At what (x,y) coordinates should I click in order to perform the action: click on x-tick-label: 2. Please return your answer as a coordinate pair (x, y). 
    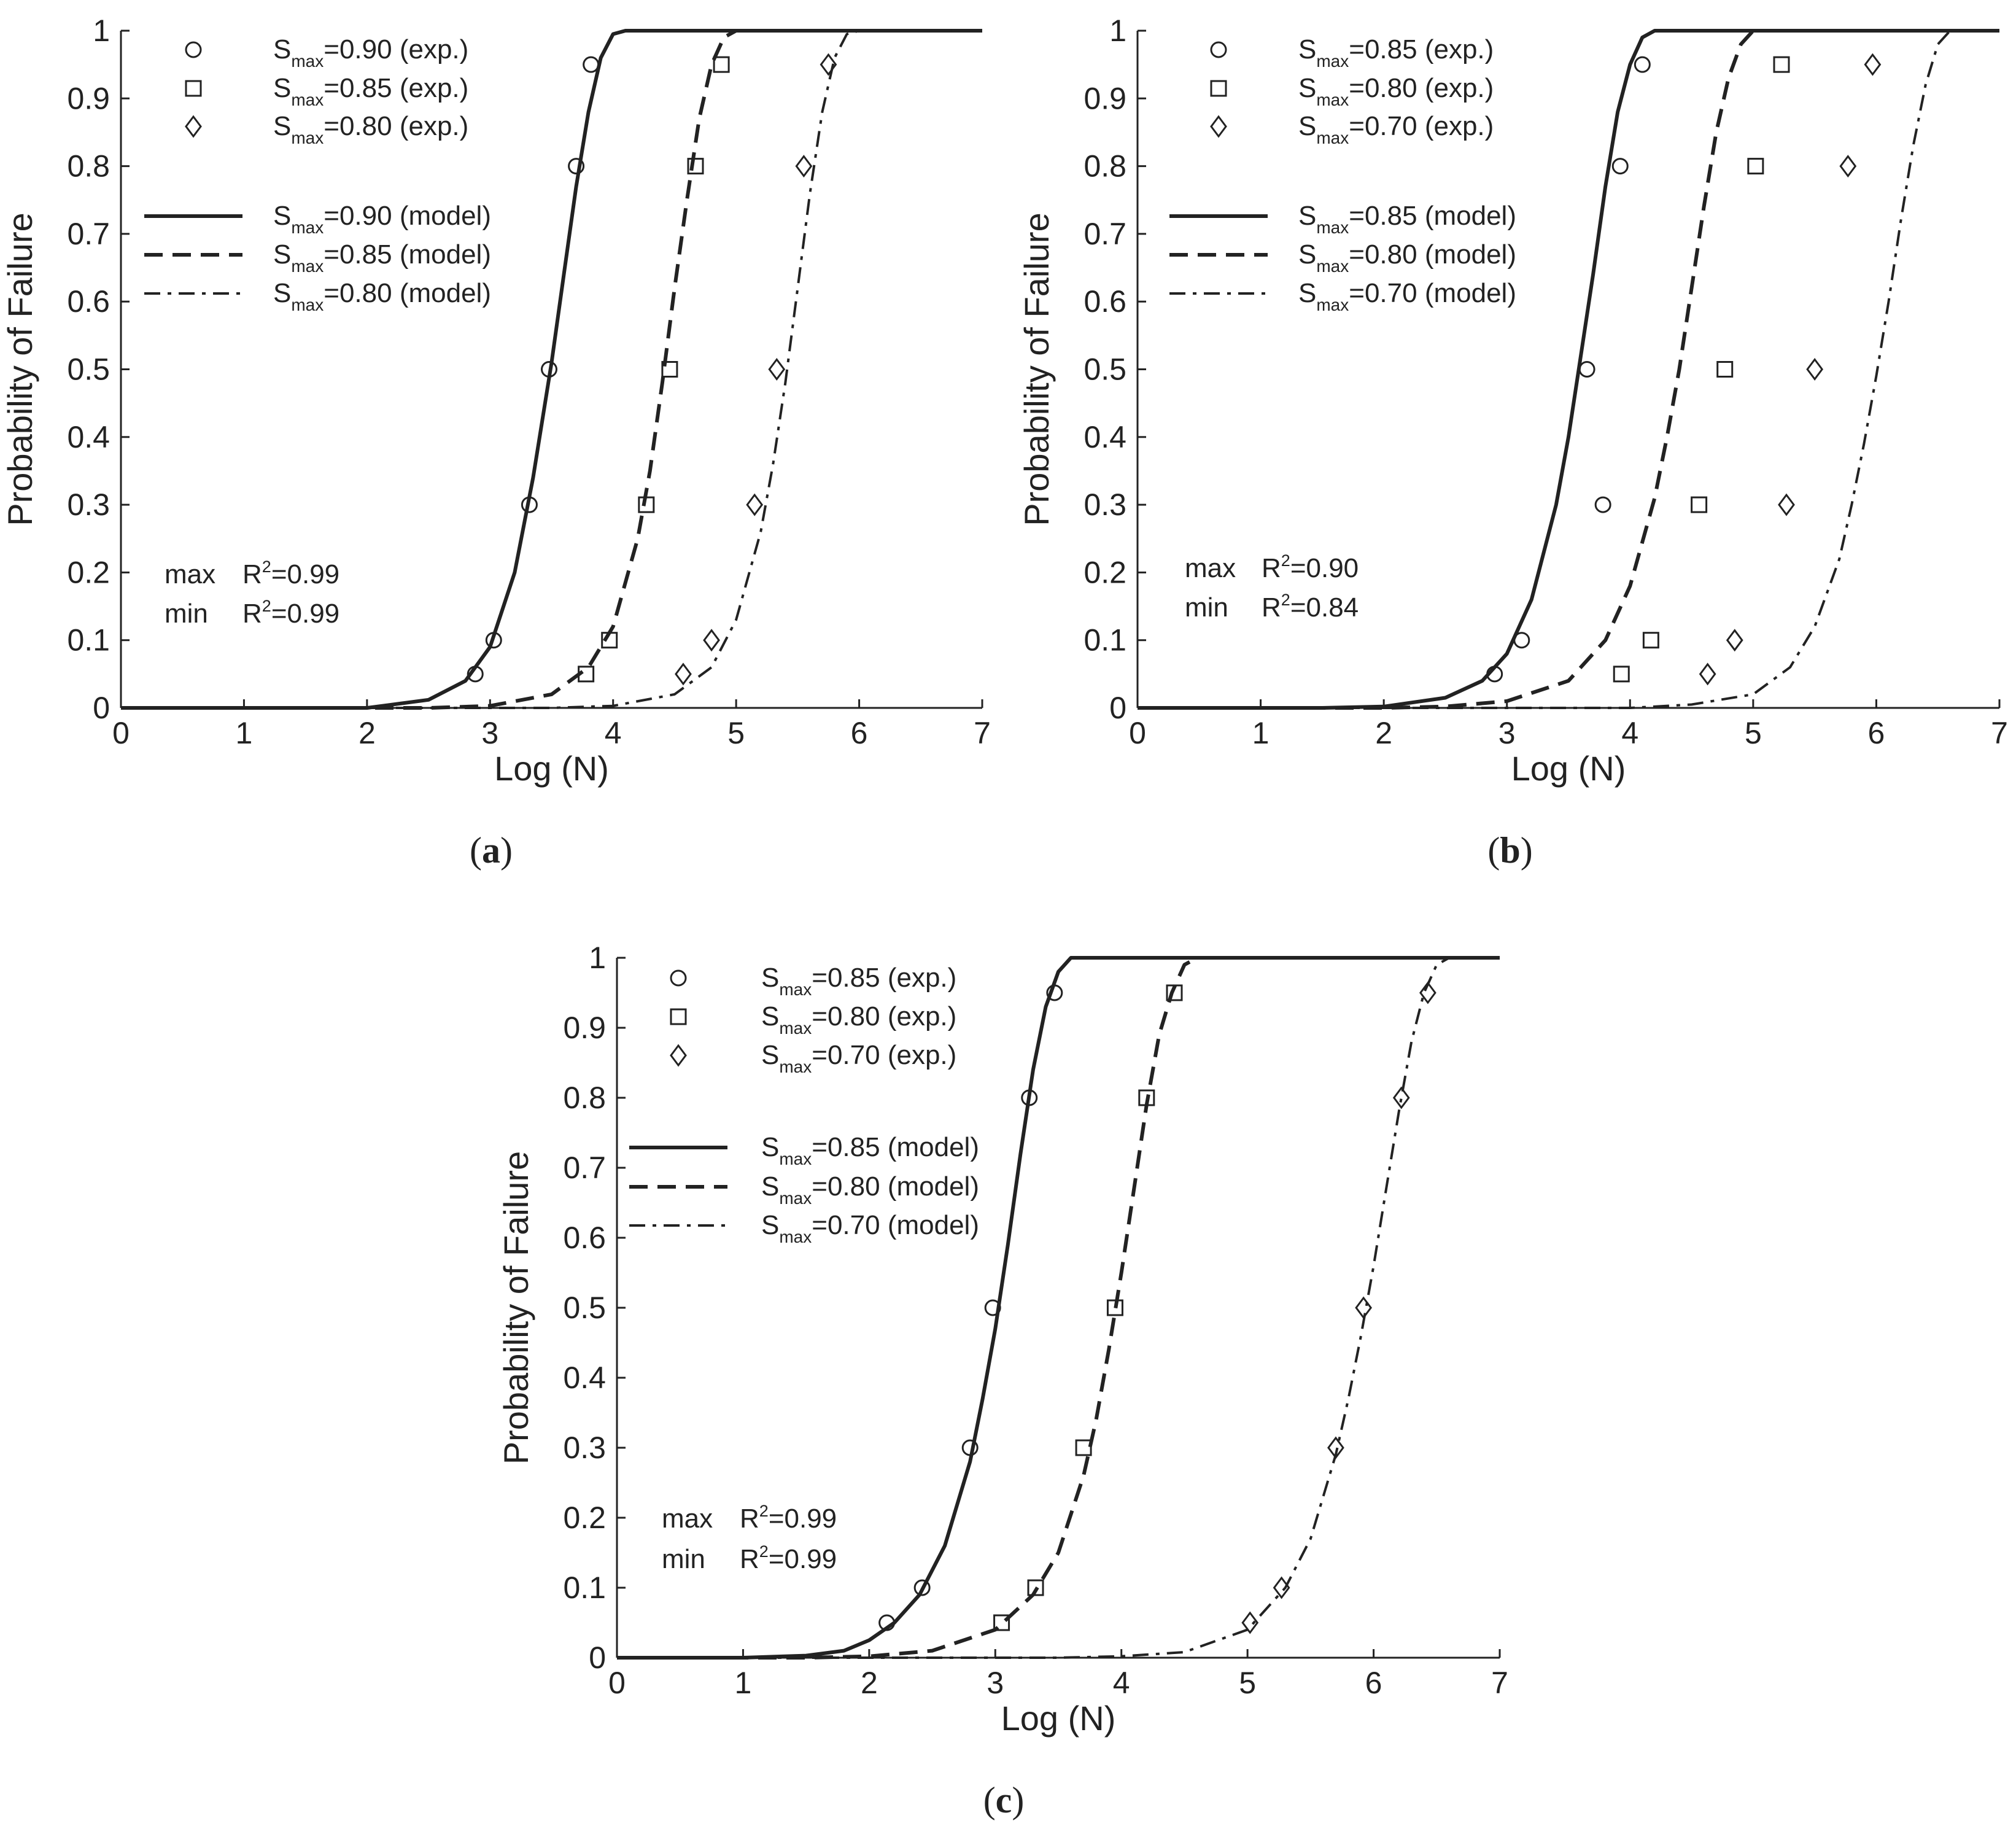
    Looking at the image, I should click on (1383, 733).